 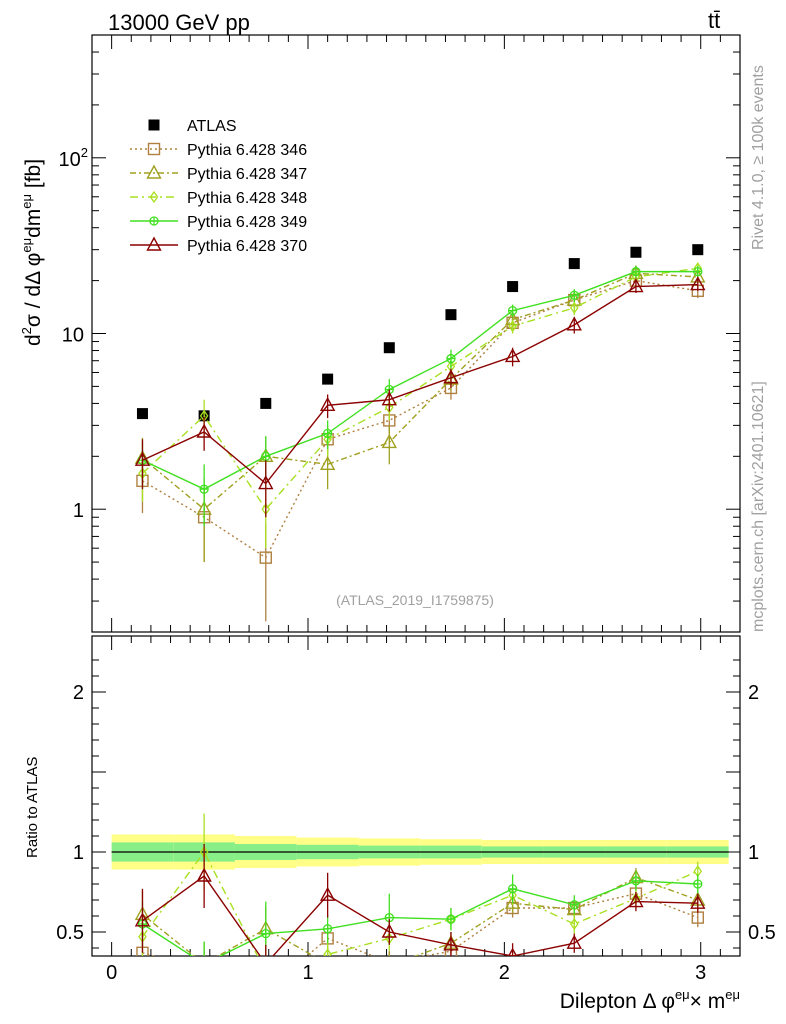 I want to click on legend-label-p349: Pythia 6.428 349, so click(x=247, y=222).